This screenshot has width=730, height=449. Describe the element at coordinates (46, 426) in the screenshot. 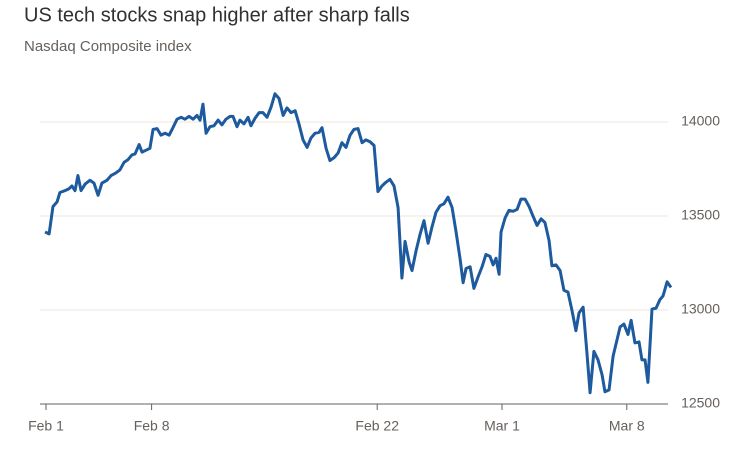

I see `x-tick-label: Feb 1` at that location.